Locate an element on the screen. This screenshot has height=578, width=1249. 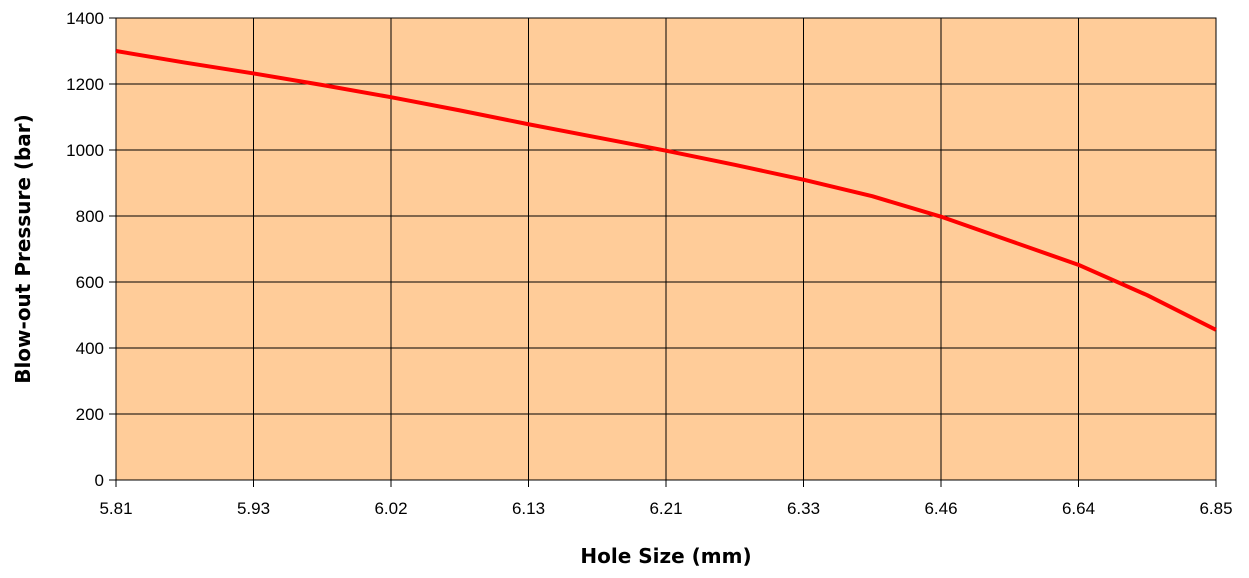
ytick-label-0: 0 is located at coordinates (99, 480).